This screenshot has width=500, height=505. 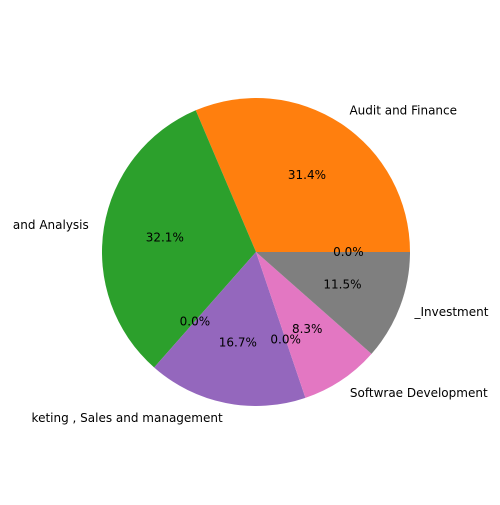 What do you see at coordinates (307, 175) in the screenshot?
I see `slice-percent-audit-and-finance-0: 31.4%` at bounding box center [307, 175].